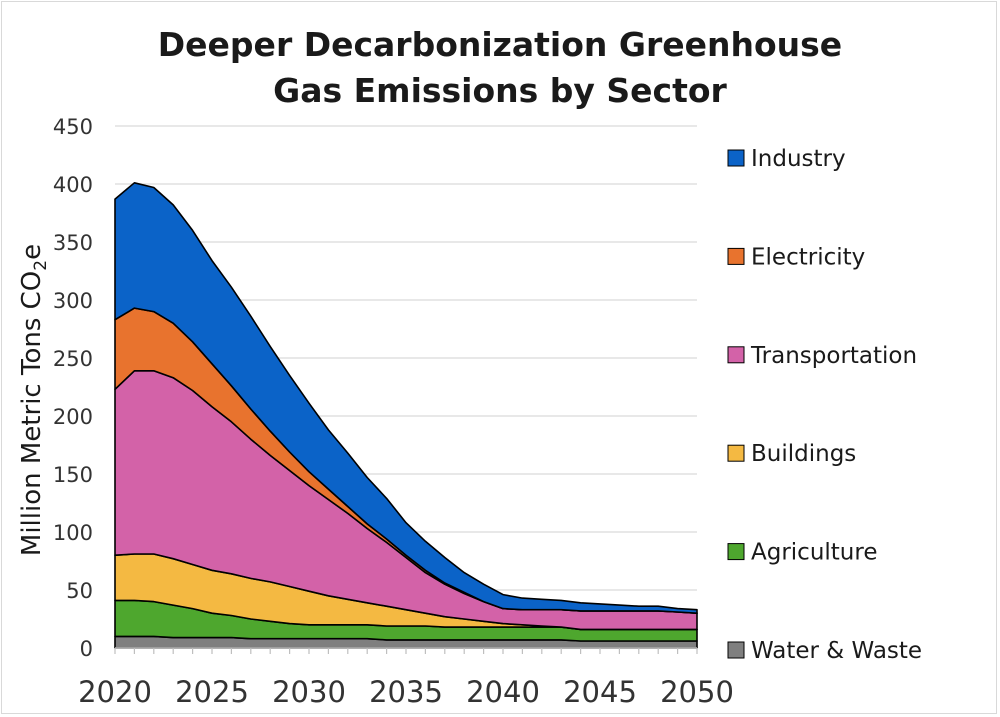 The image size is (1000, 717). What do you see at coordinates (833, 356) in the screenshot?
I see `legend-label-transportation: Transportation` at bounding box center [833, 356].